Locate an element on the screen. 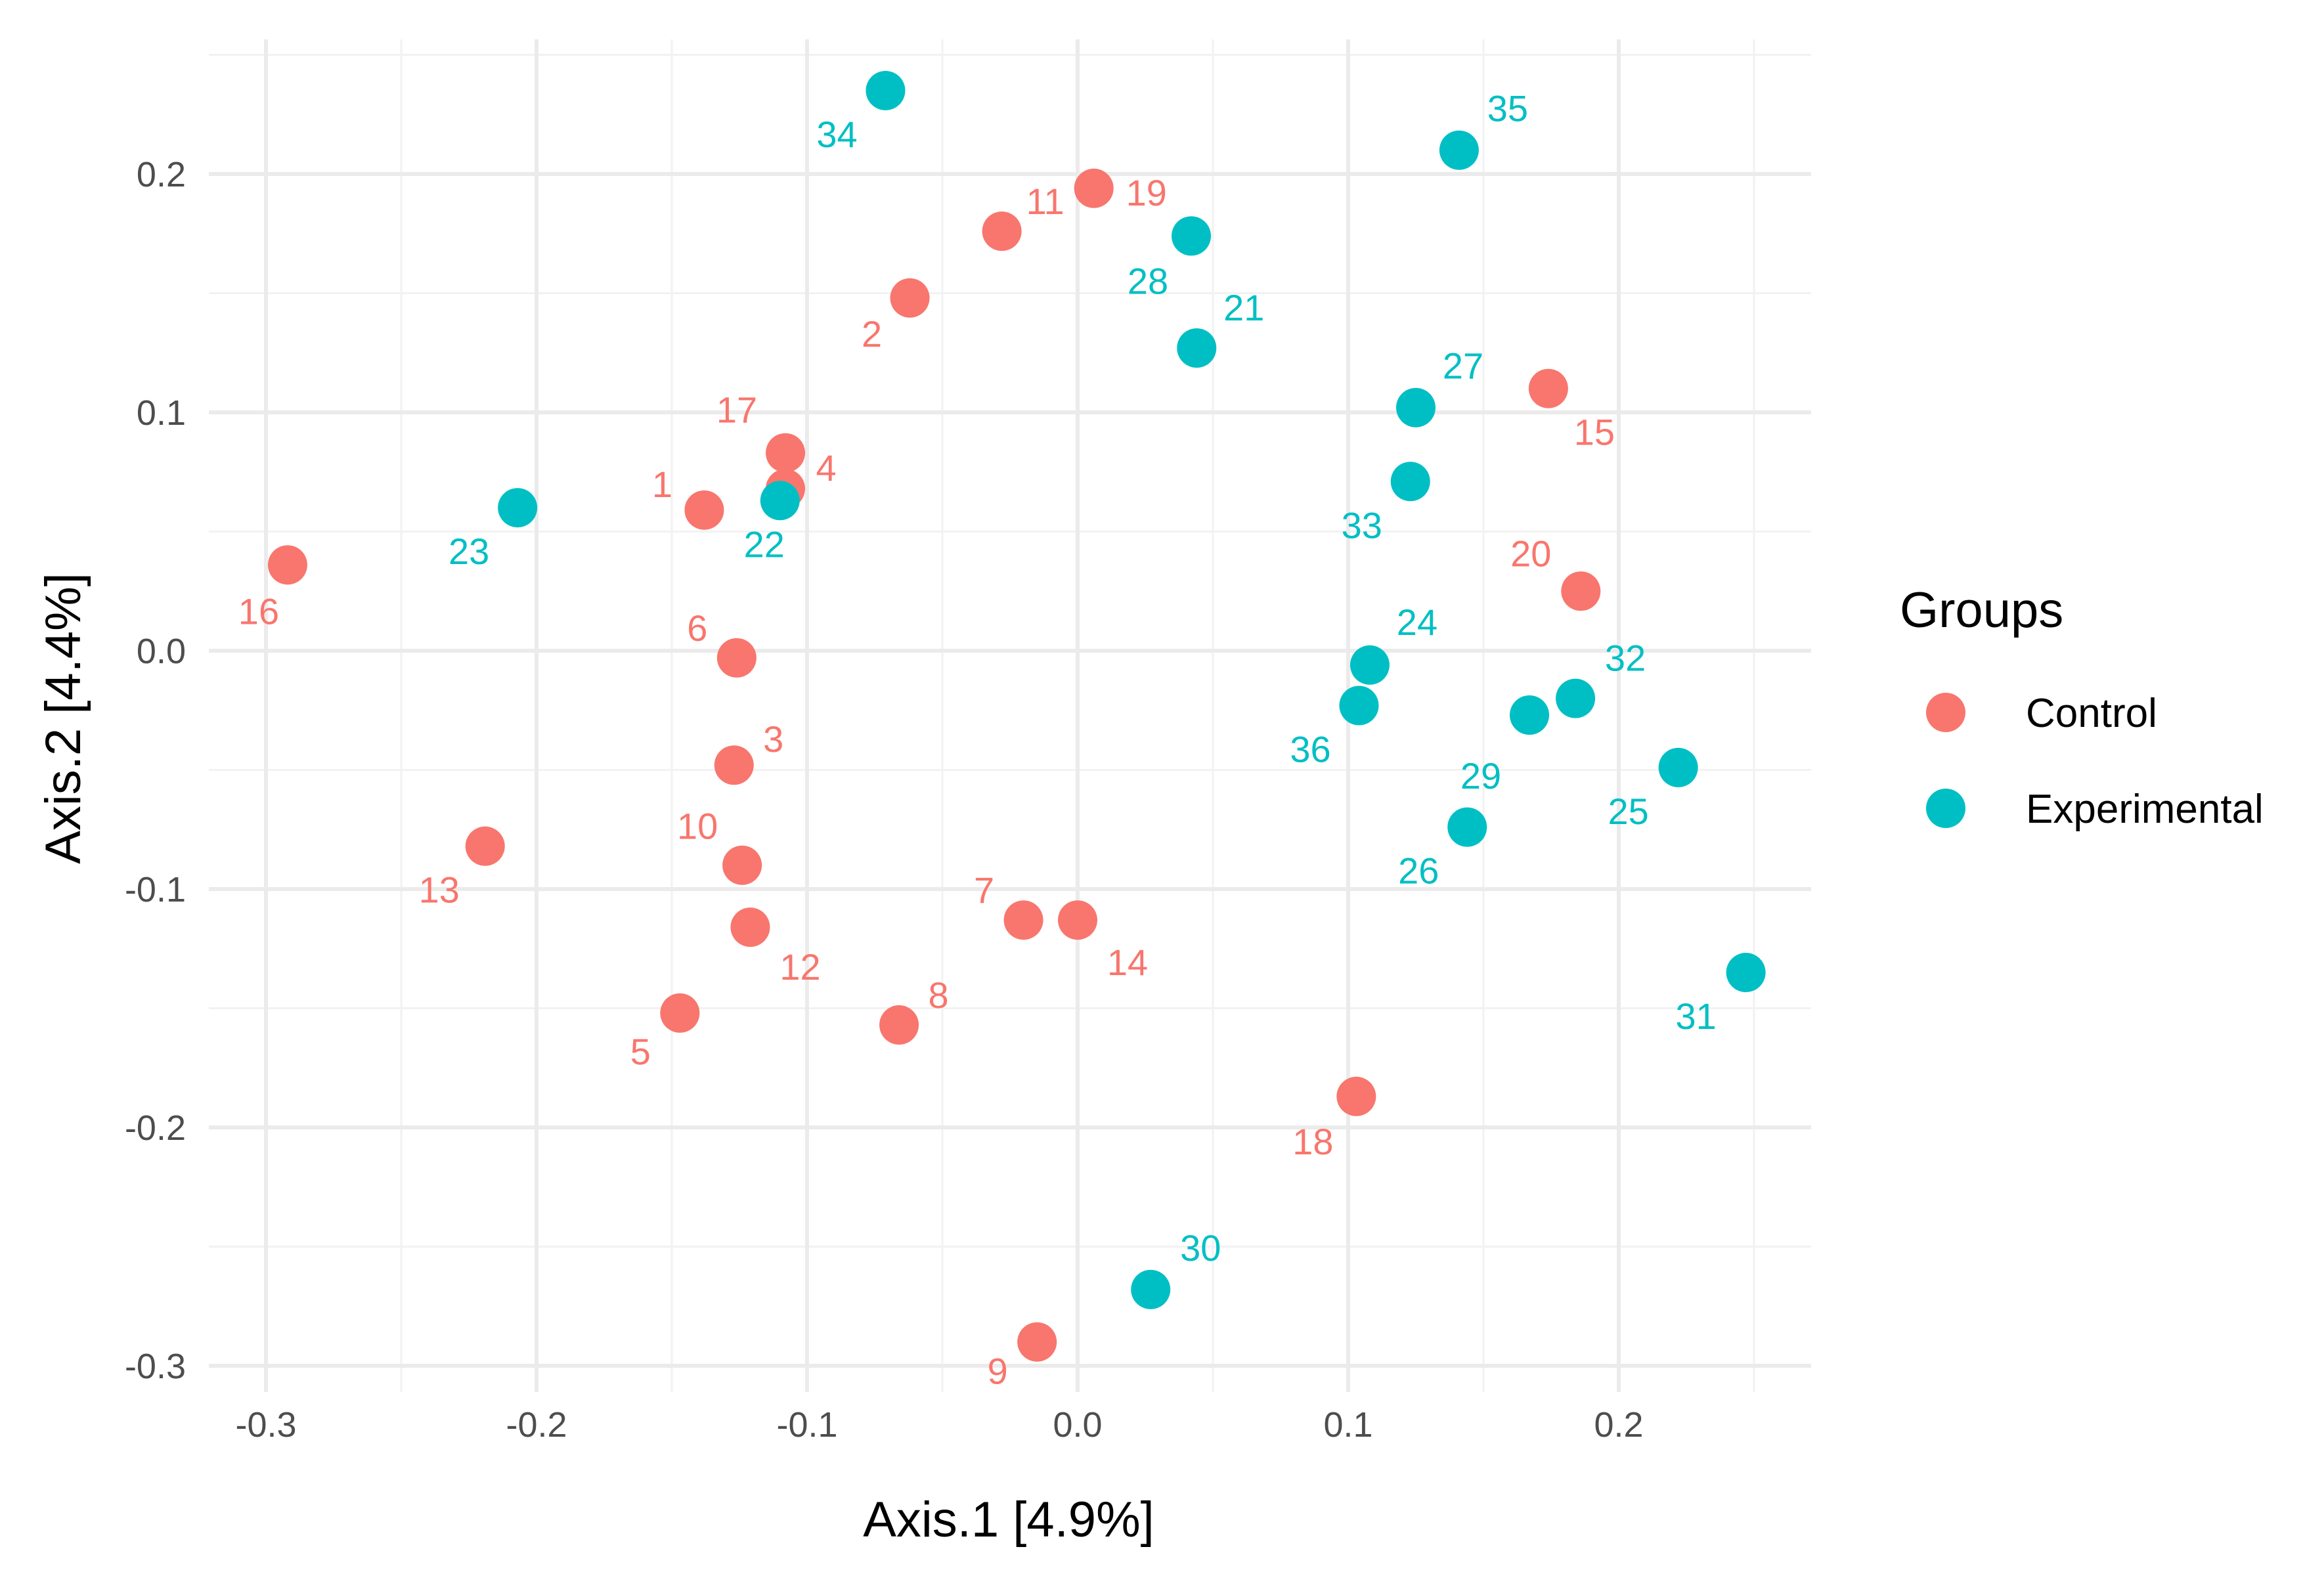  x-tick-label: 0.2 is located at coordinates (1618, 1425).